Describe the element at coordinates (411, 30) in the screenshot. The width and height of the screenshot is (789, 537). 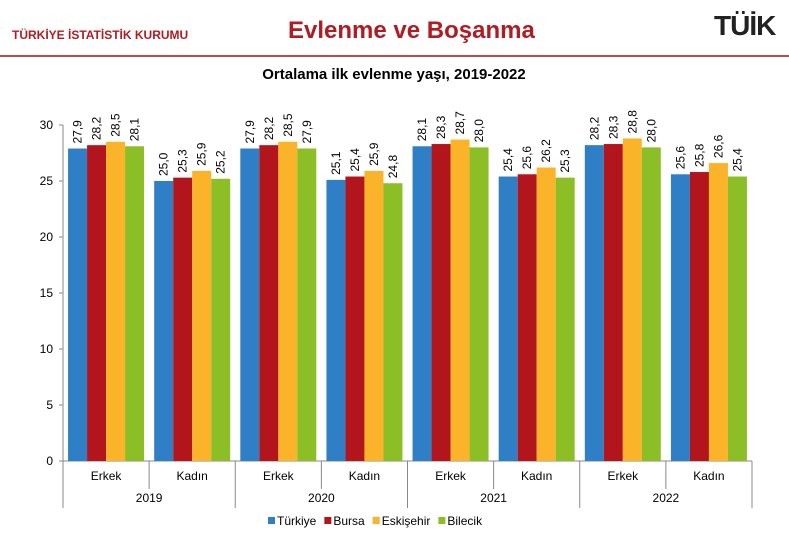
I see `page-title: Evlenme ve Boşanma` at that location.